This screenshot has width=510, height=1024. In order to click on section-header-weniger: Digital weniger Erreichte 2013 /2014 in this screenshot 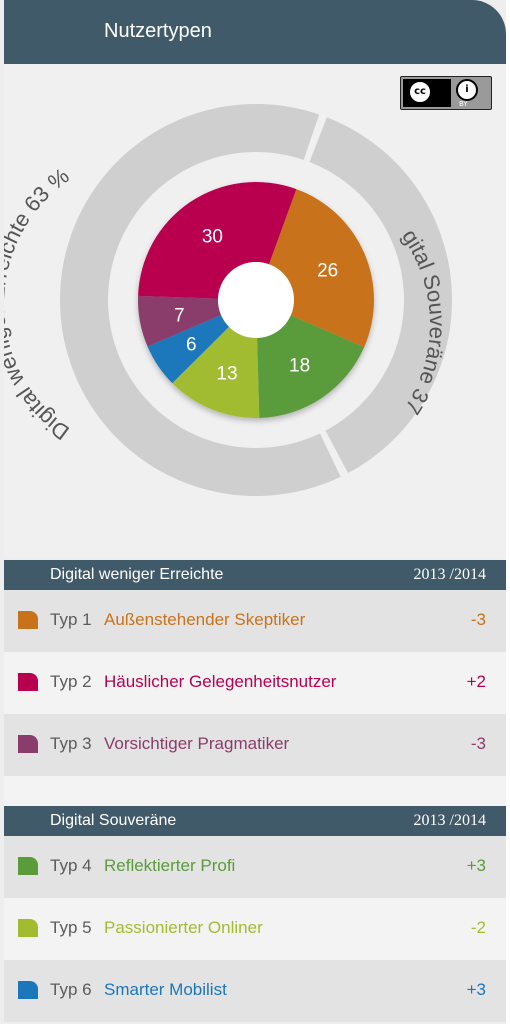, I will do `click(255, 575)`.